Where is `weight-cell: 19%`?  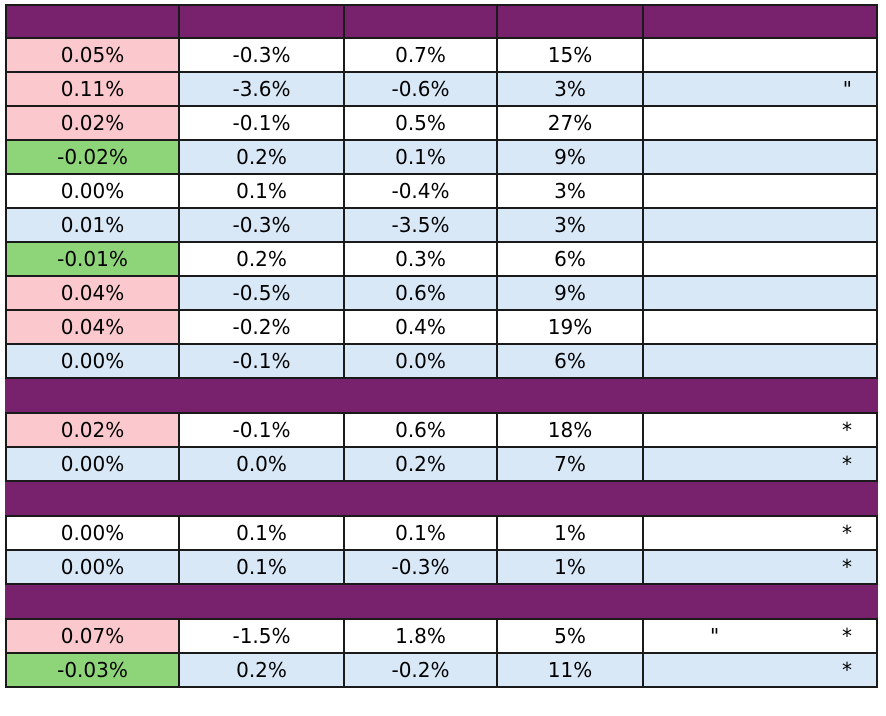 weight-cell: 19% is located at coordinates (570, 327).